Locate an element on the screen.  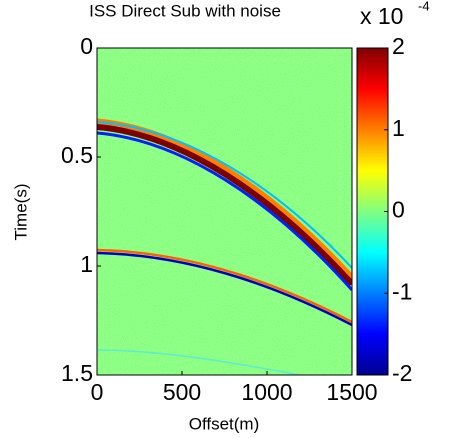
colorbar-exponent: -4 is located at coordinates (424, 6).